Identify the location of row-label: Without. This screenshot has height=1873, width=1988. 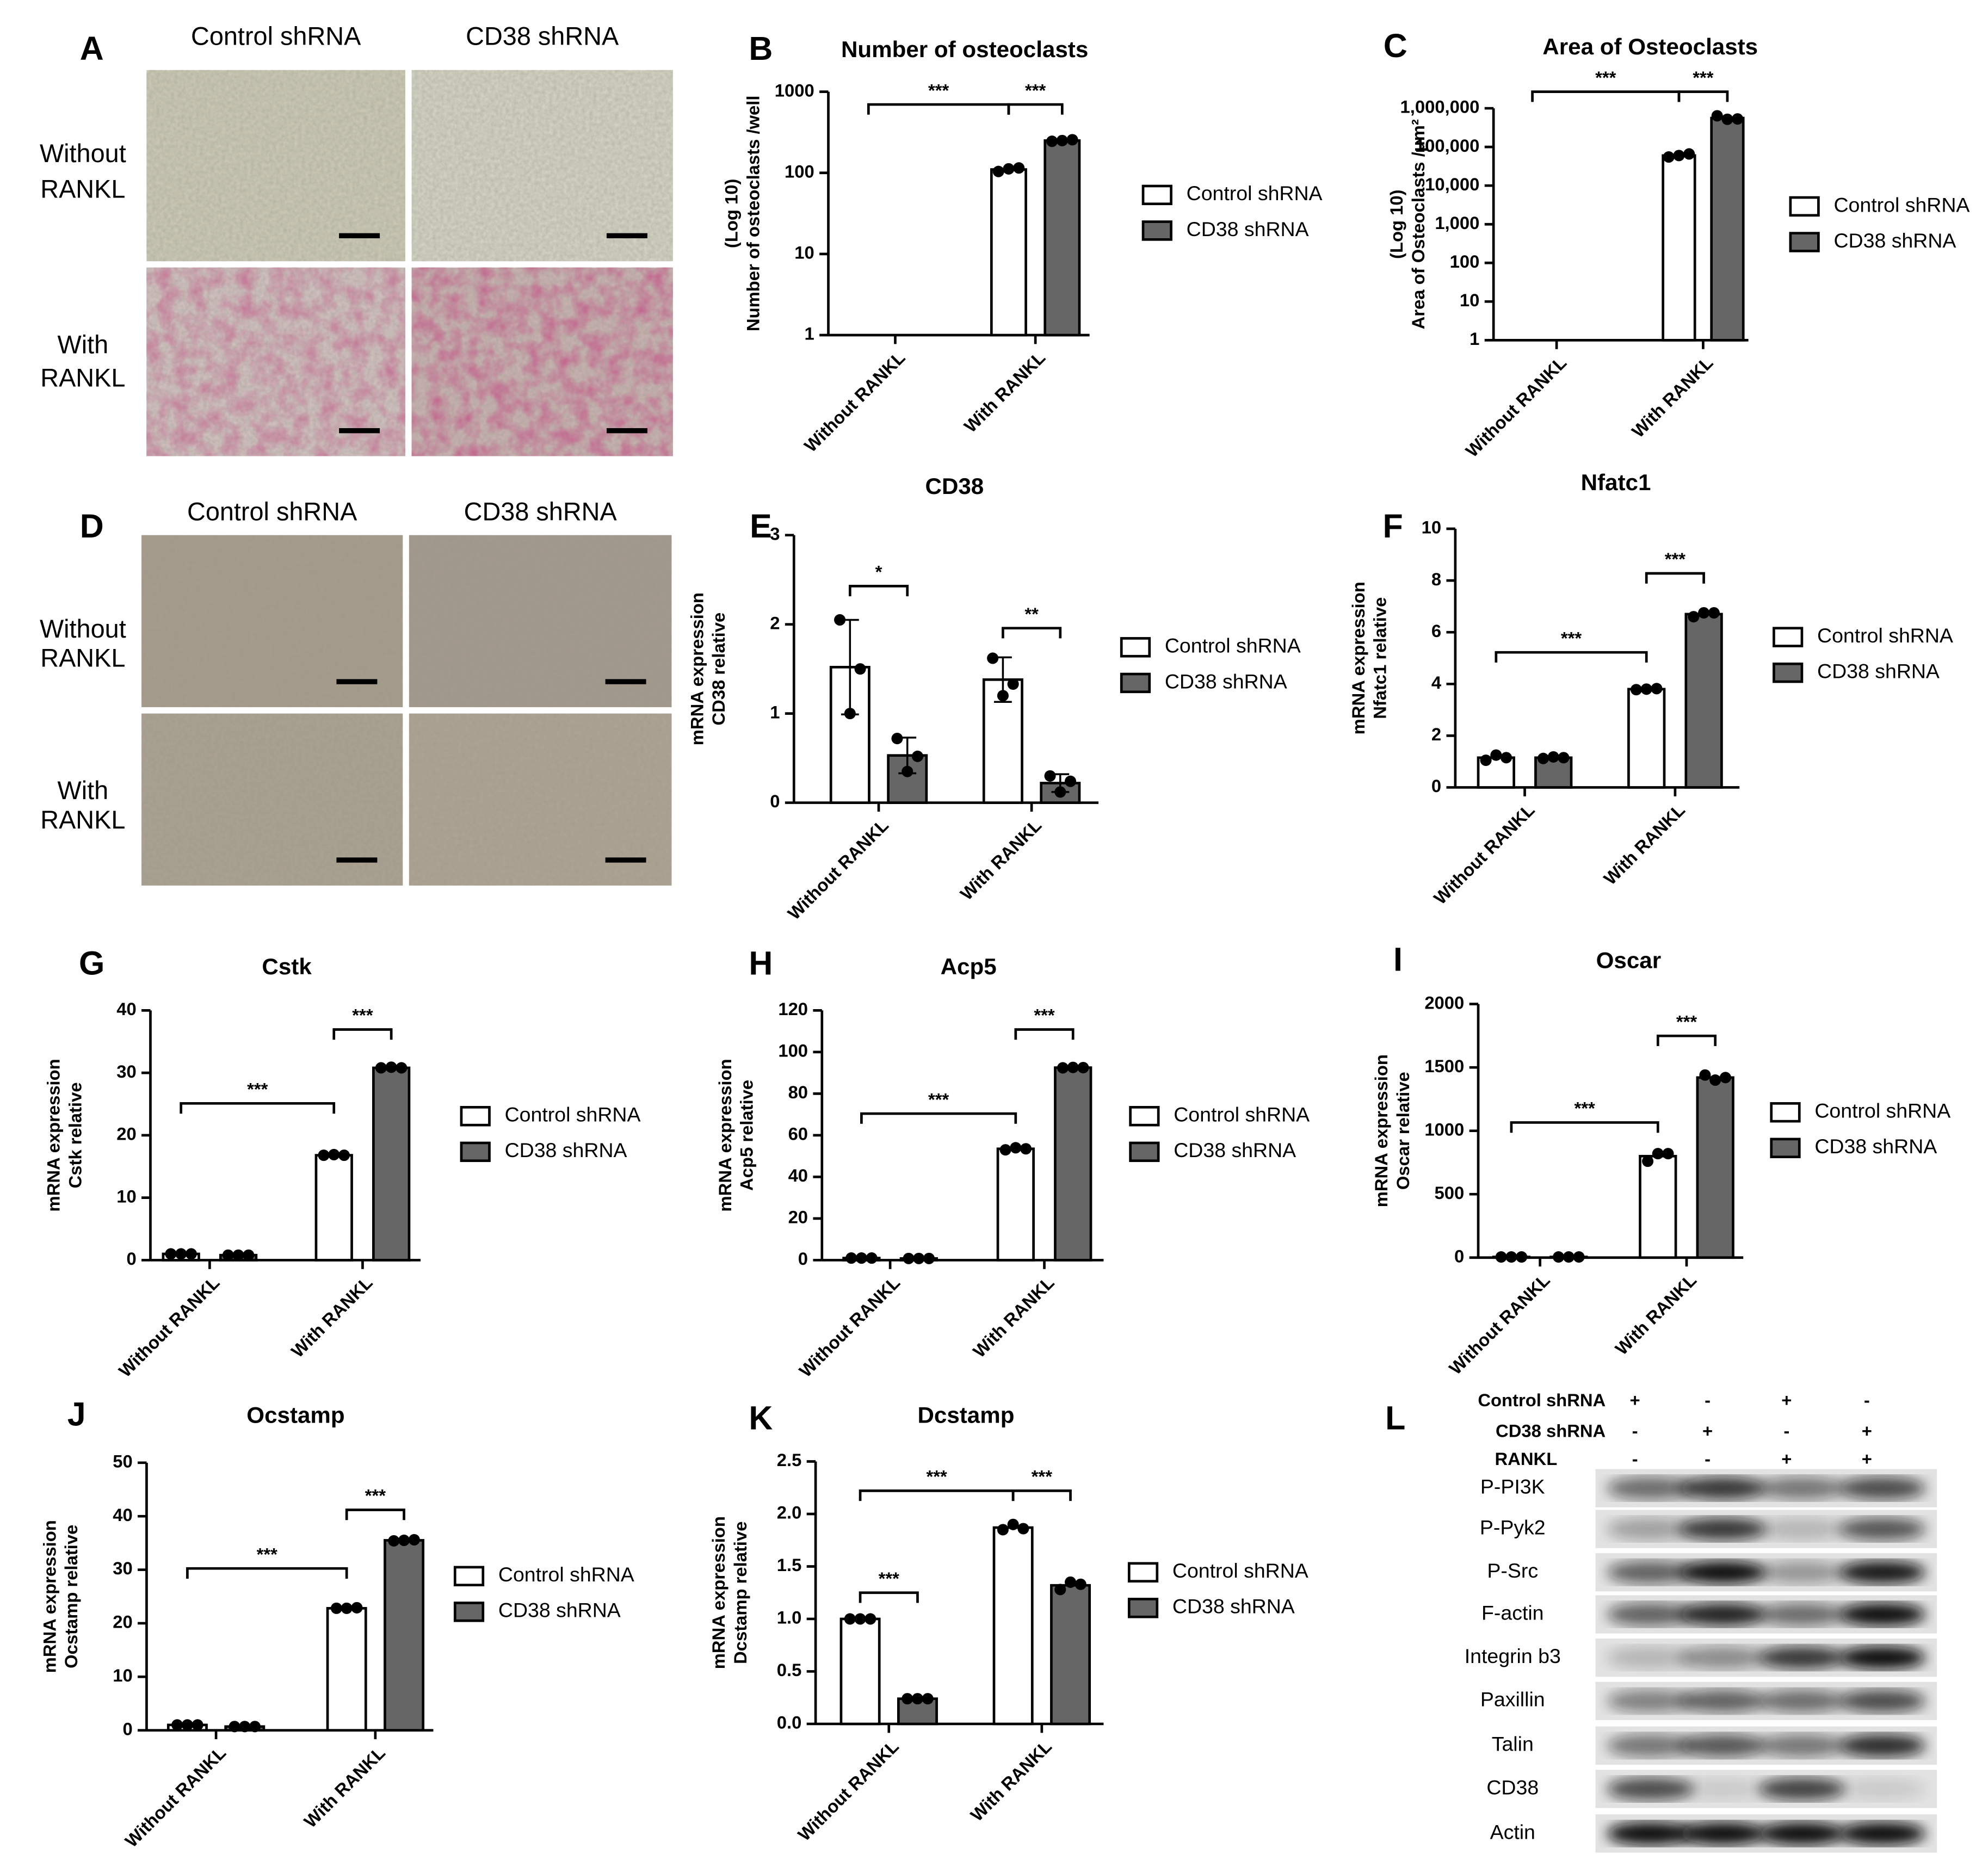
(83, 153).